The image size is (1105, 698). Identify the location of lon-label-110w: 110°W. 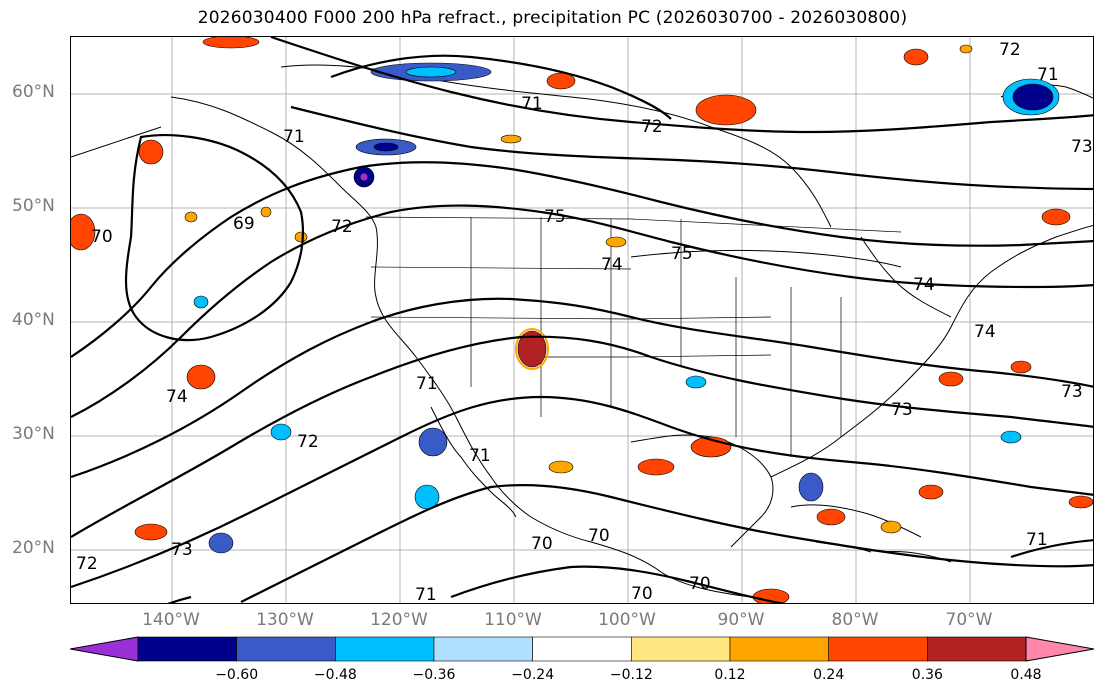
(513, 620).